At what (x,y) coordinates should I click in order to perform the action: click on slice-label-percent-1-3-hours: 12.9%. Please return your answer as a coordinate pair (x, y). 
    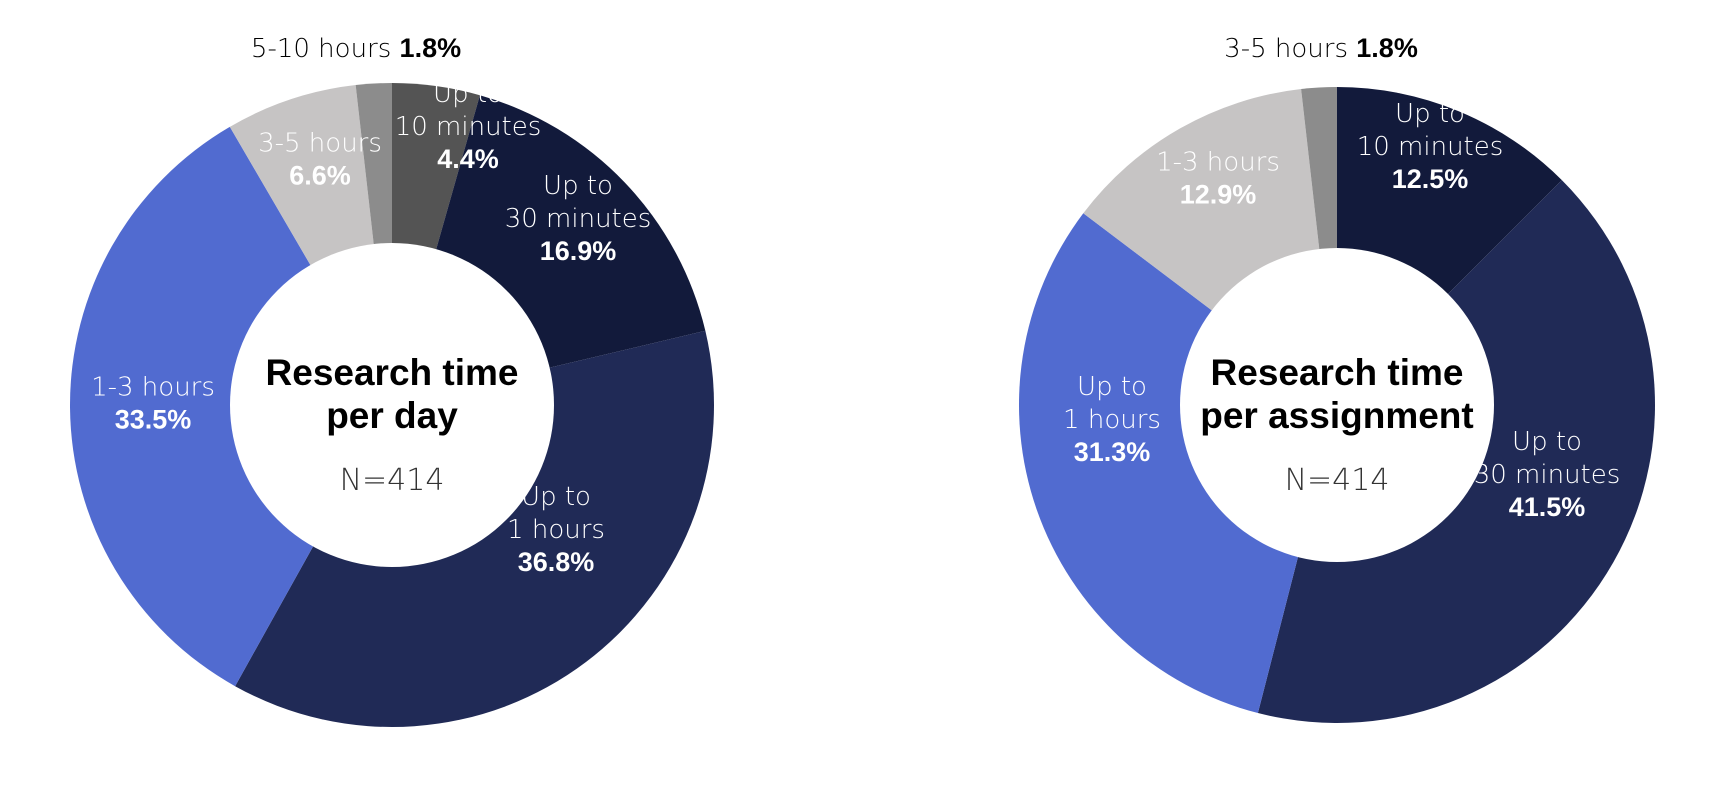
    Looking at the image, I should click on (1218, 195).